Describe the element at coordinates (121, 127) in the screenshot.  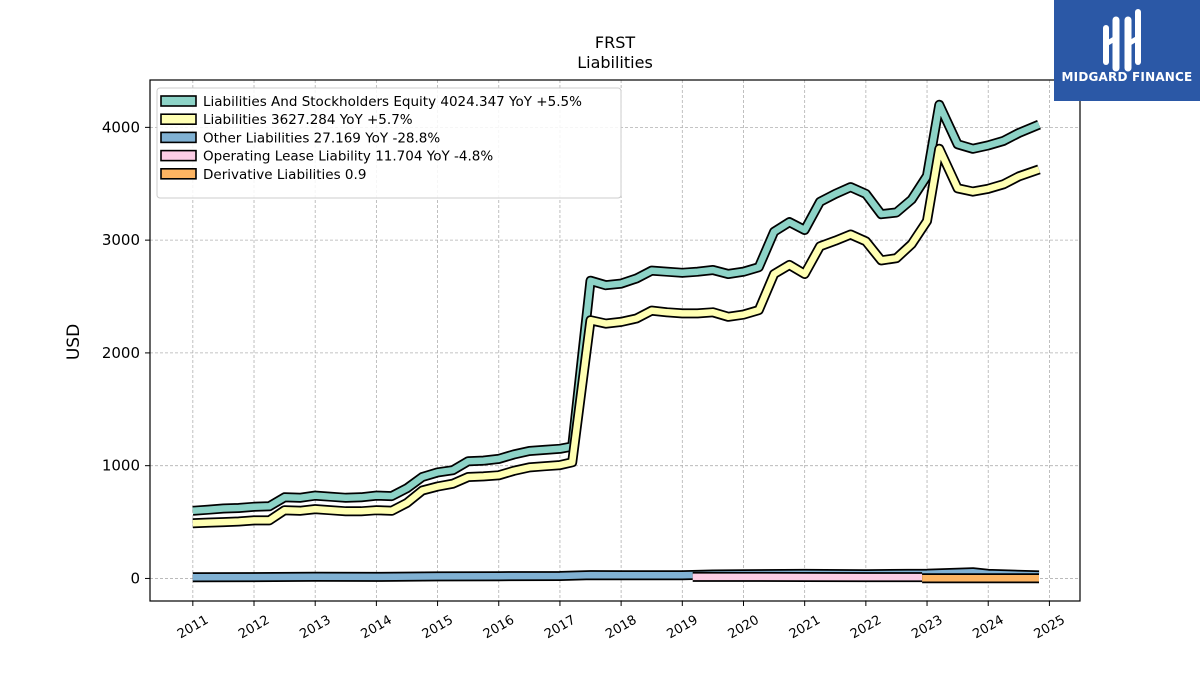
I see `y-tick-label: 4000` at that location.